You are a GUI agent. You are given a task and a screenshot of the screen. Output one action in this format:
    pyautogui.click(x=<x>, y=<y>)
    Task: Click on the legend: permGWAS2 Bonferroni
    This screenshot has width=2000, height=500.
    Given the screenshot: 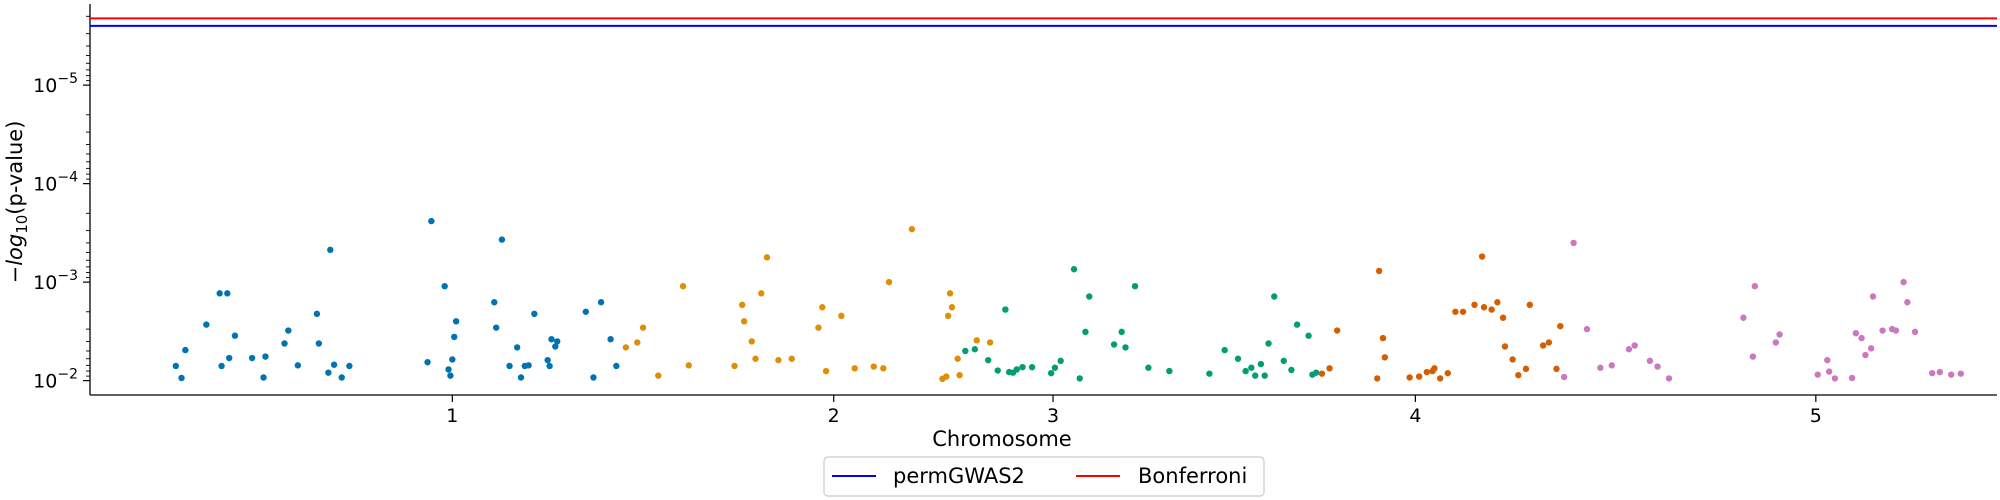 What is the action you would take?
    pyautogui.click(x=1044, y=476)
    